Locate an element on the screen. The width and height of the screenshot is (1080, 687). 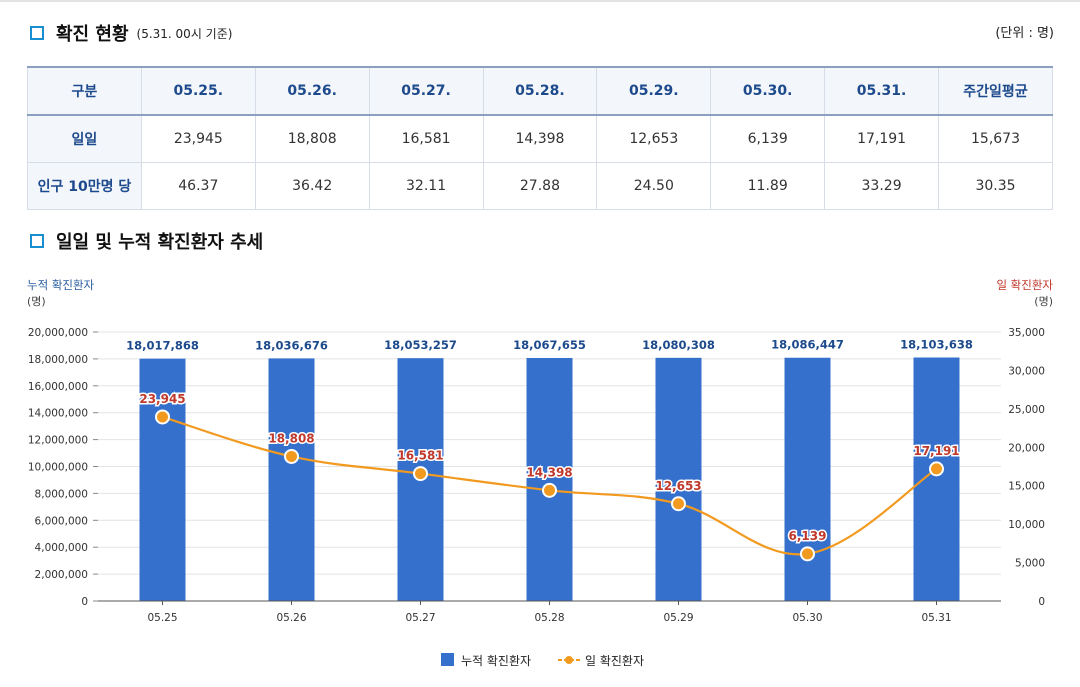
table-header-cell: 05.25. is located at coordinates (198, 91).